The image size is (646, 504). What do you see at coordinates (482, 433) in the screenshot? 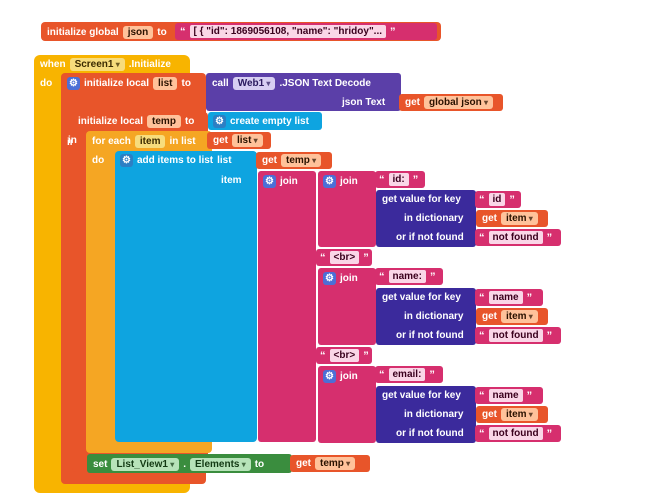
I see `q21: “` at bounding box center [482, 433].